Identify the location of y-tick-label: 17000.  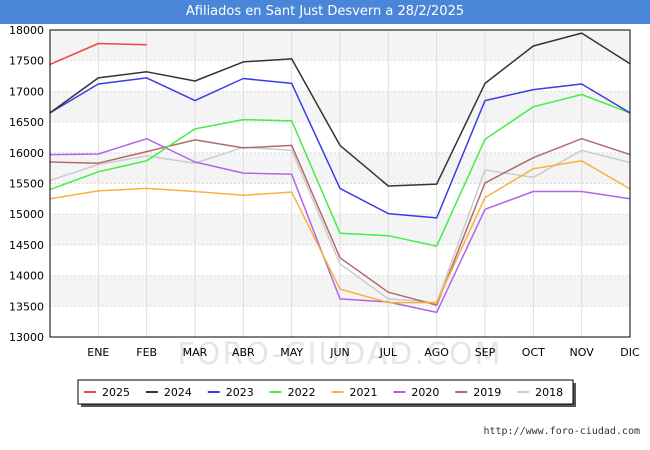
(26, 91).